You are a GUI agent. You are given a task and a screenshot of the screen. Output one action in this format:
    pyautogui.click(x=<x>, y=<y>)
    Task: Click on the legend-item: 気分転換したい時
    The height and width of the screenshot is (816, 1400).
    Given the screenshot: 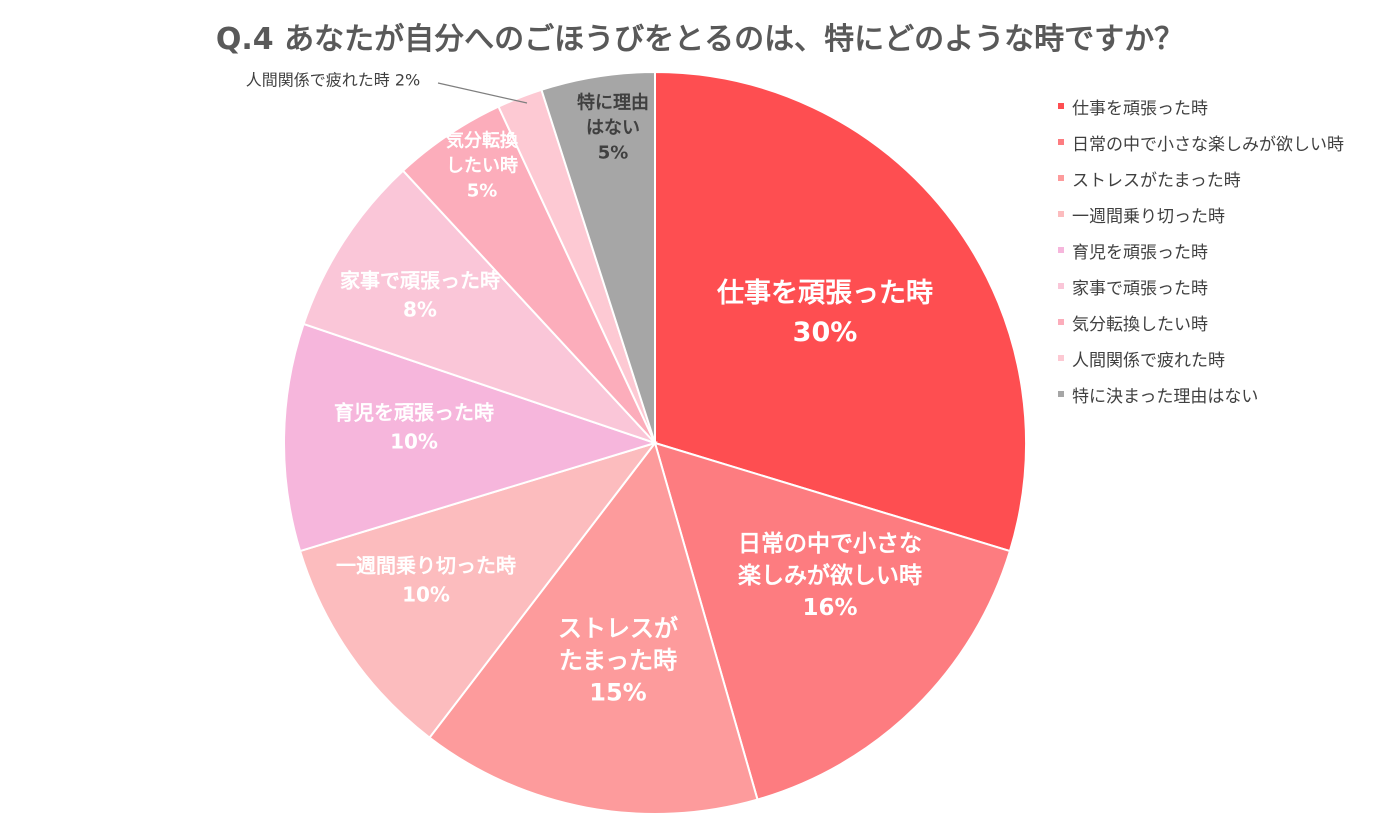 What is the action you would take?
    pyautogui.click(x=1201, y=322)
    